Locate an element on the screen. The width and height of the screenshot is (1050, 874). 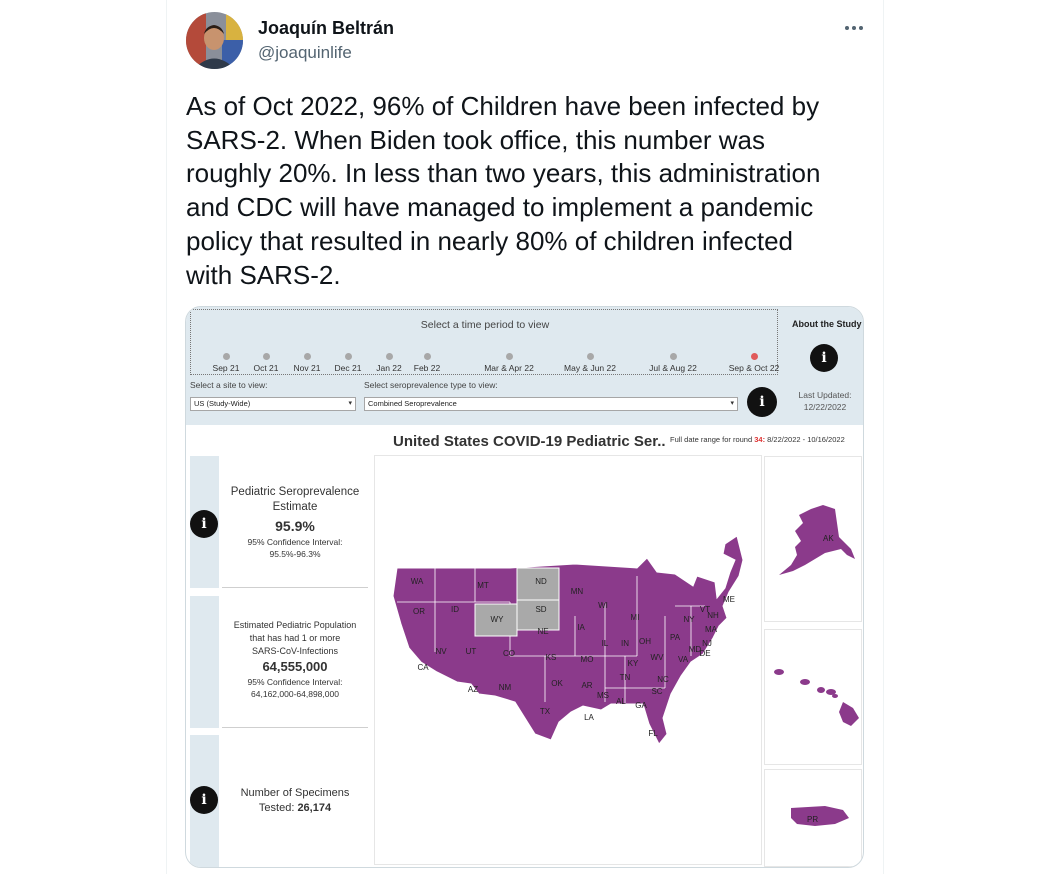
state-label-VT: VT is located at coordinates (705, 609).